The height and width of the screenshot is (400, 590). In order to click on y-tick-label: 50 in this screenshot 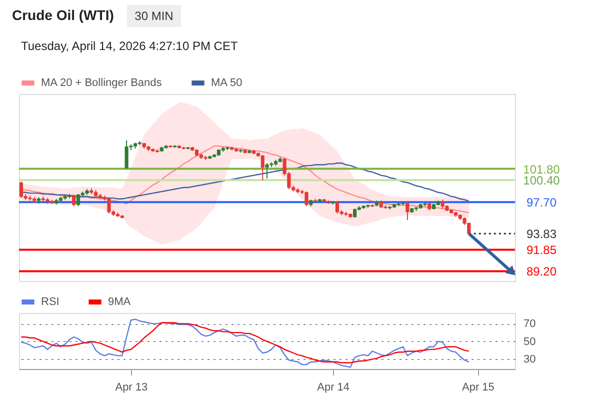, I will do `click(530, 342)`.